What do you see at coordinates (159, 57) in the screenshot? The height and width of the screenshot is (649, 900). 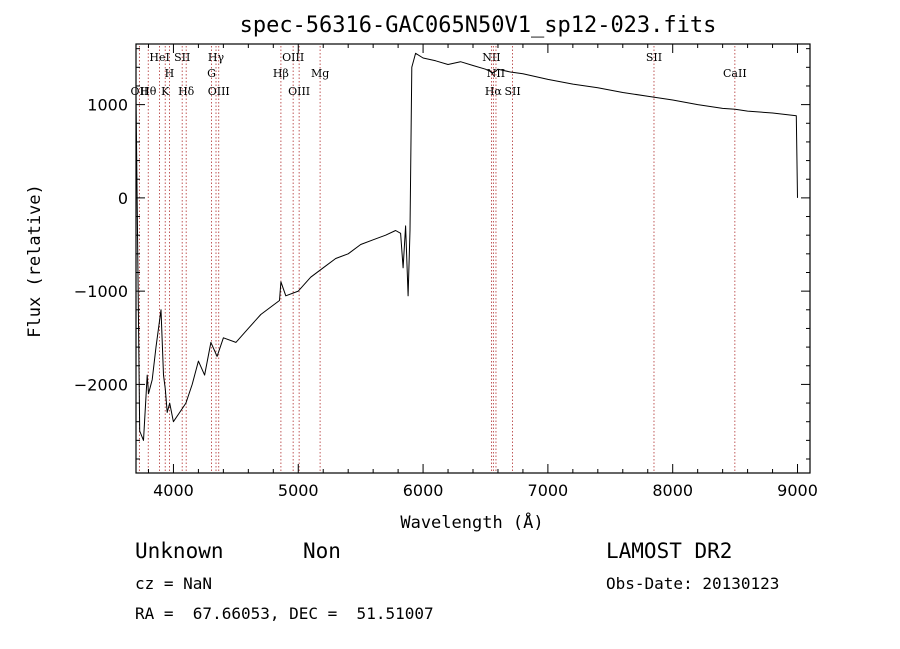 I see `spectral-line-label: HeI` at bounding box center [159, 57].